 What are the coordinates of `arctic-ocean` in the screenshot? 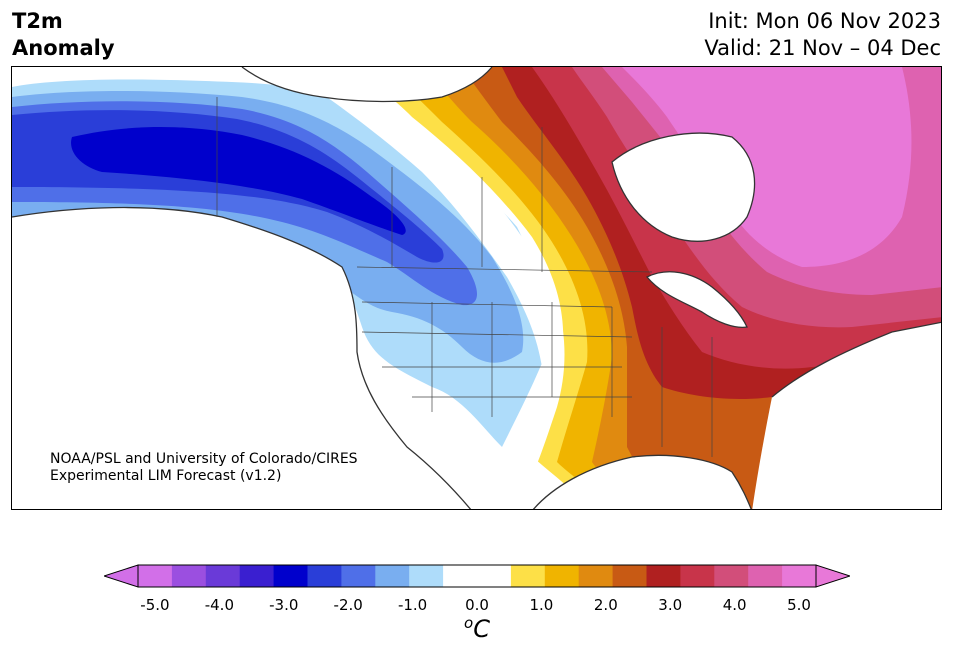 It's located at (367, 84).